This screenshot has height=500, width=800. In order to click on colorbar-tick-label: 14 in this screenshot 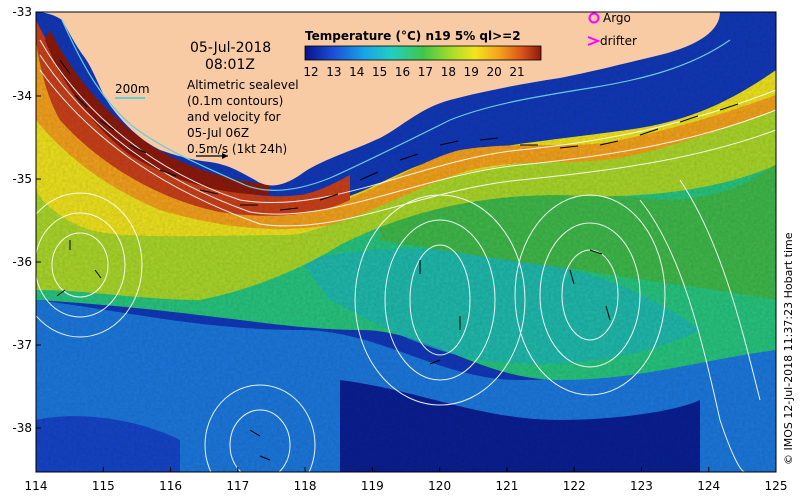, I will do `click(356, 72)`.